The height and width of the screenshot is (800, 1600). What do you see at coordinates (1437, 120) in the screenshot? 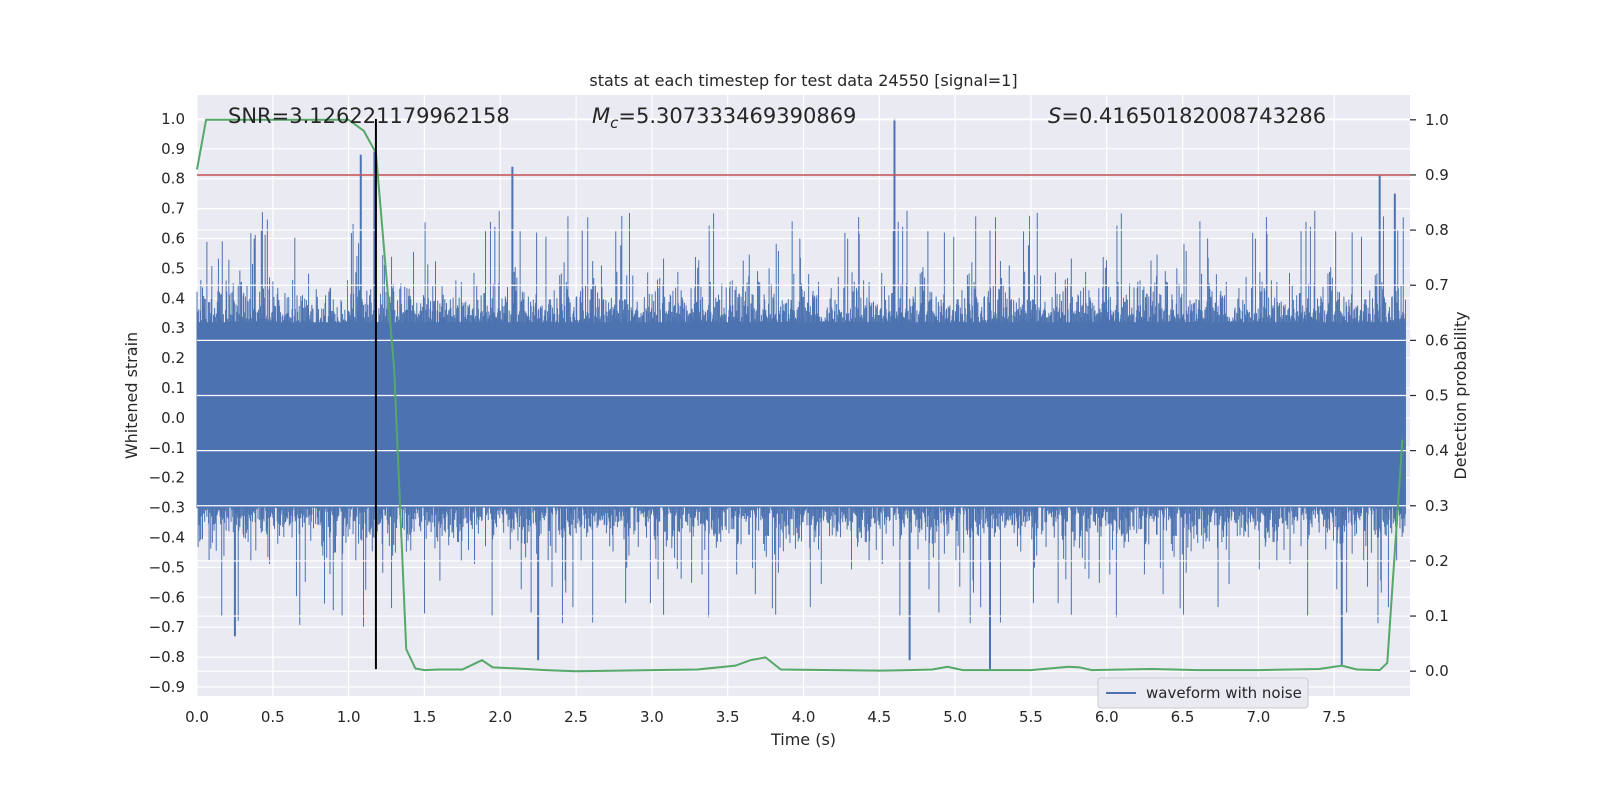
I see `y-tick-label-right: 1.0` at bounding box center [1437, 120].